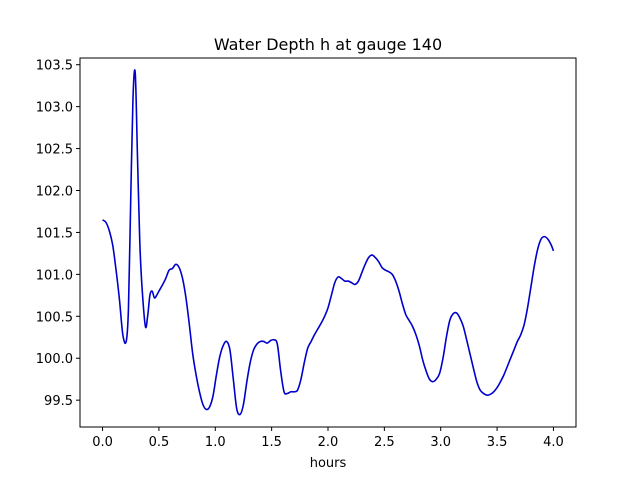 The height and width of the screenshot is (480, 640). I want to click on chart-title: Water Depth h at gauge 140, so click(328, 44).